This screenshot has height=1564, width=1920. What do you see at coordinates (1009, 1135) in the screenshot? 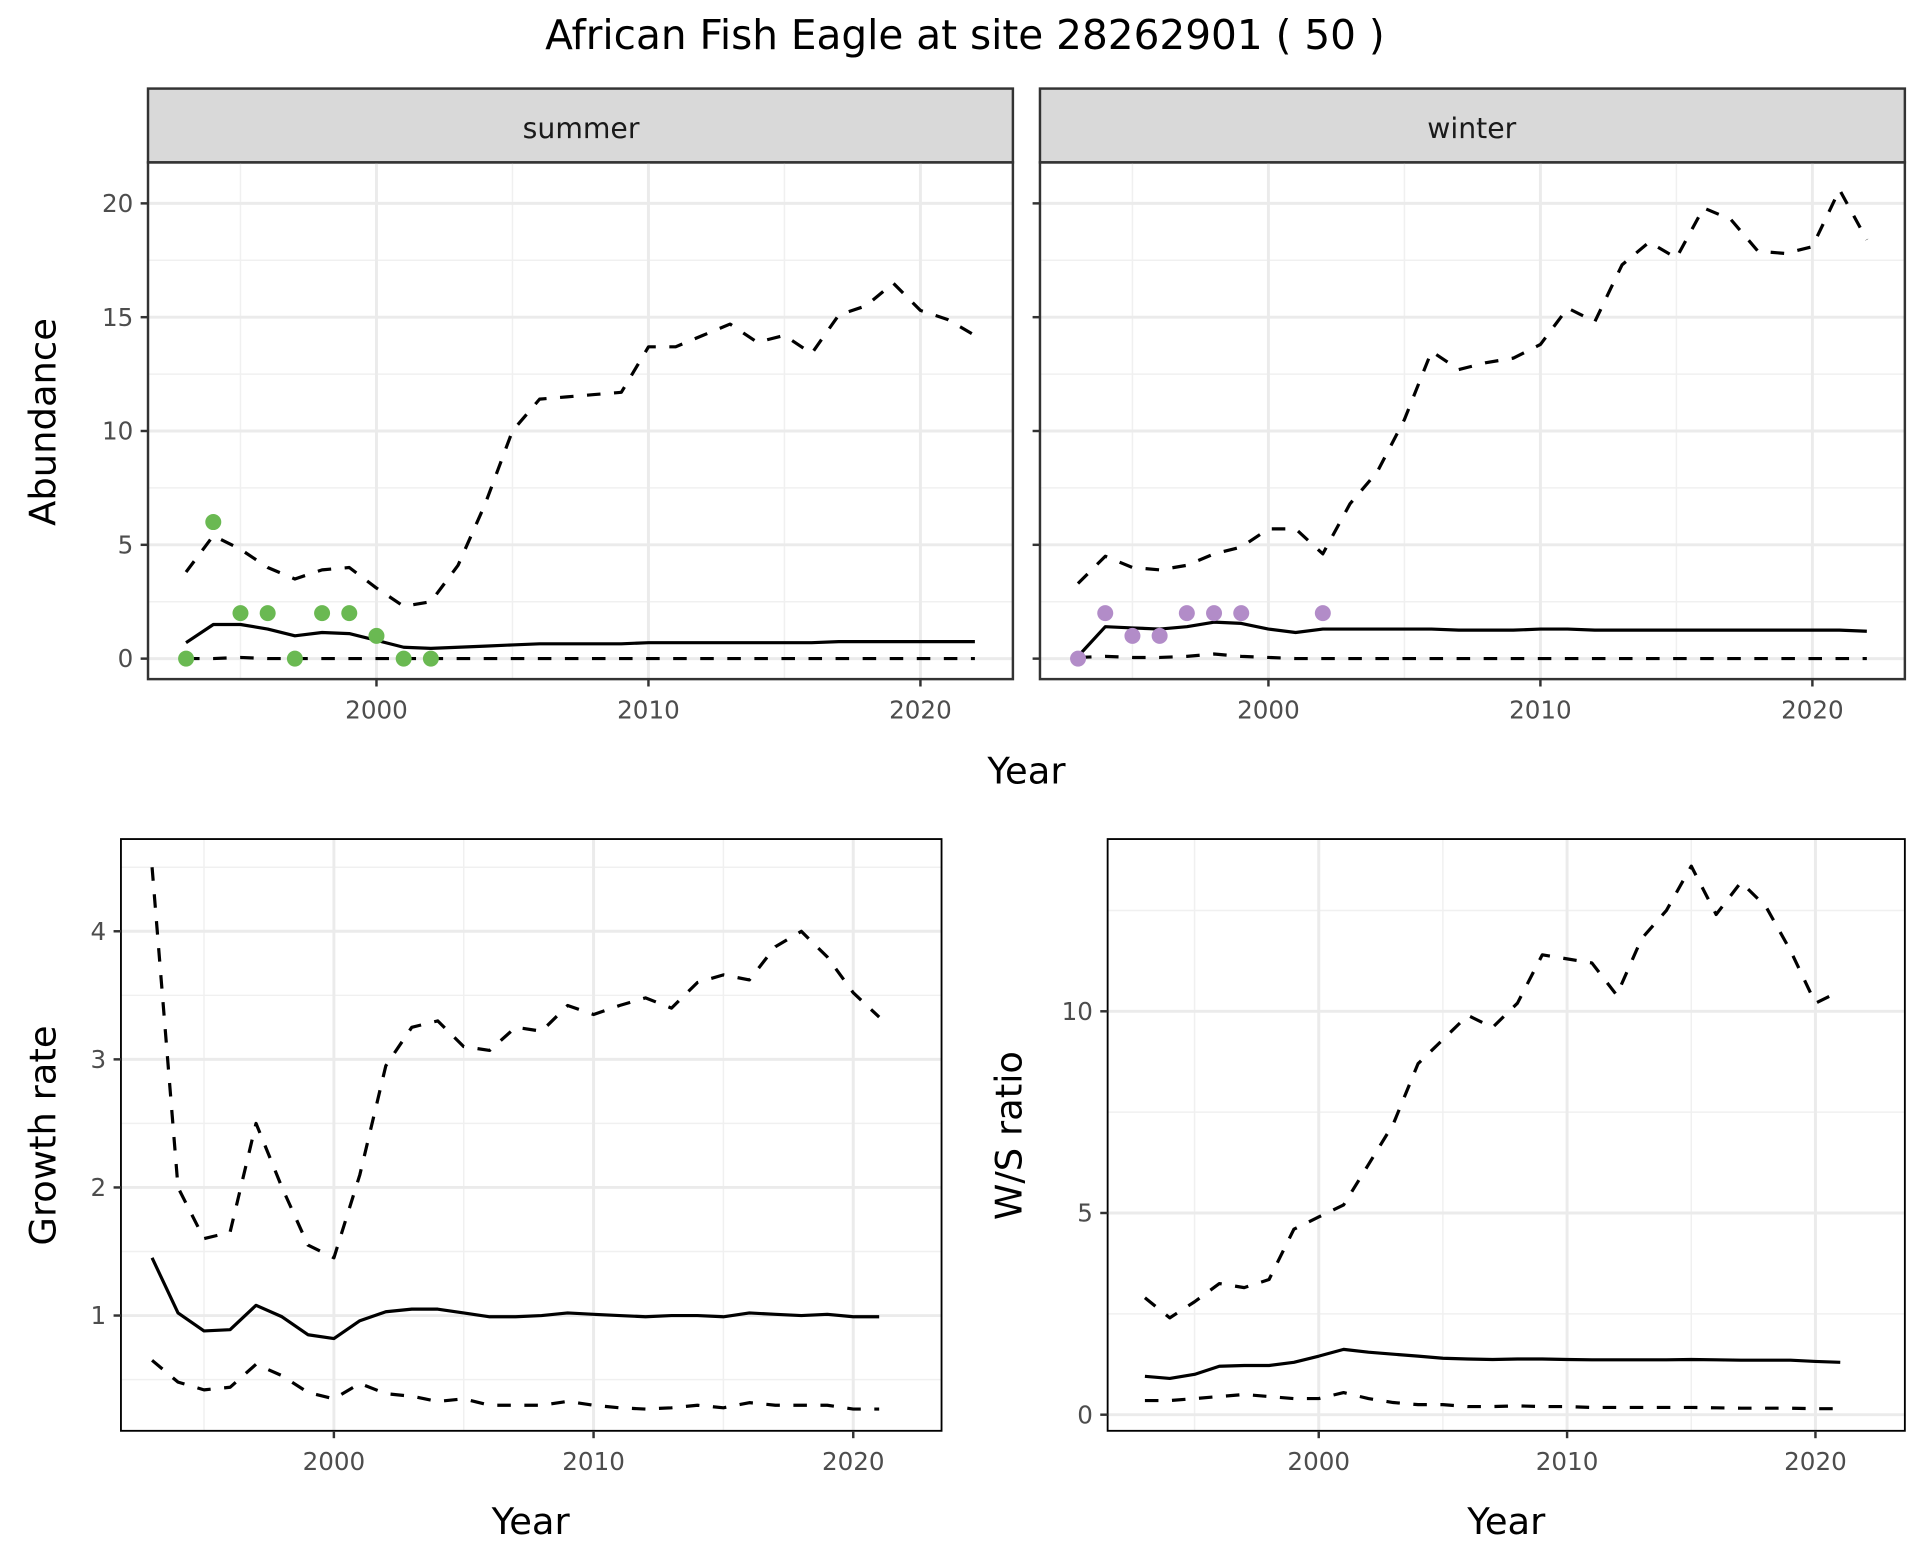
I see `y-axis-title-ratio: W/S ratio` at bounding box center [1009, 1135].